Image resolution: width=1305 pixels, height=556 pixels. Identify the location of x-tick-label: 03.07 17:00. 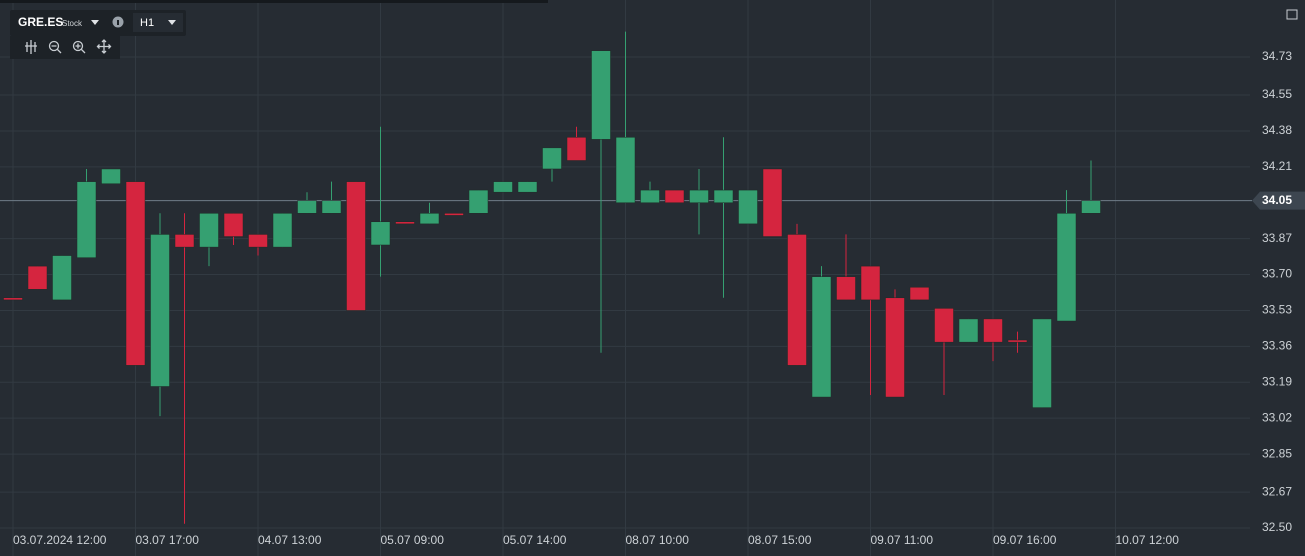
(168, 540).